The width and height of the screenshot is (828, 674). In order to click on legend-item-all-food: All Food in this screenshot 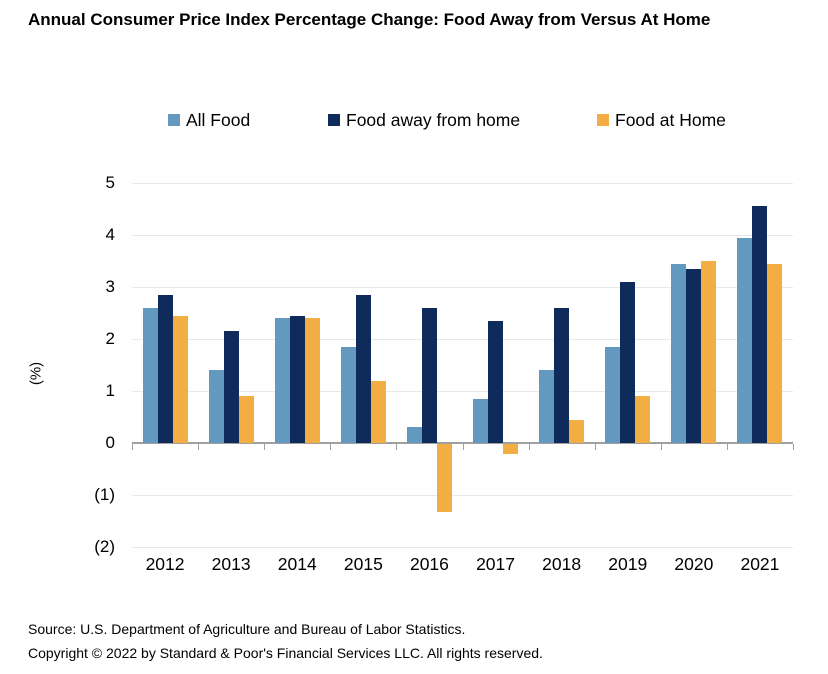, I will do `click(209, 120)`.